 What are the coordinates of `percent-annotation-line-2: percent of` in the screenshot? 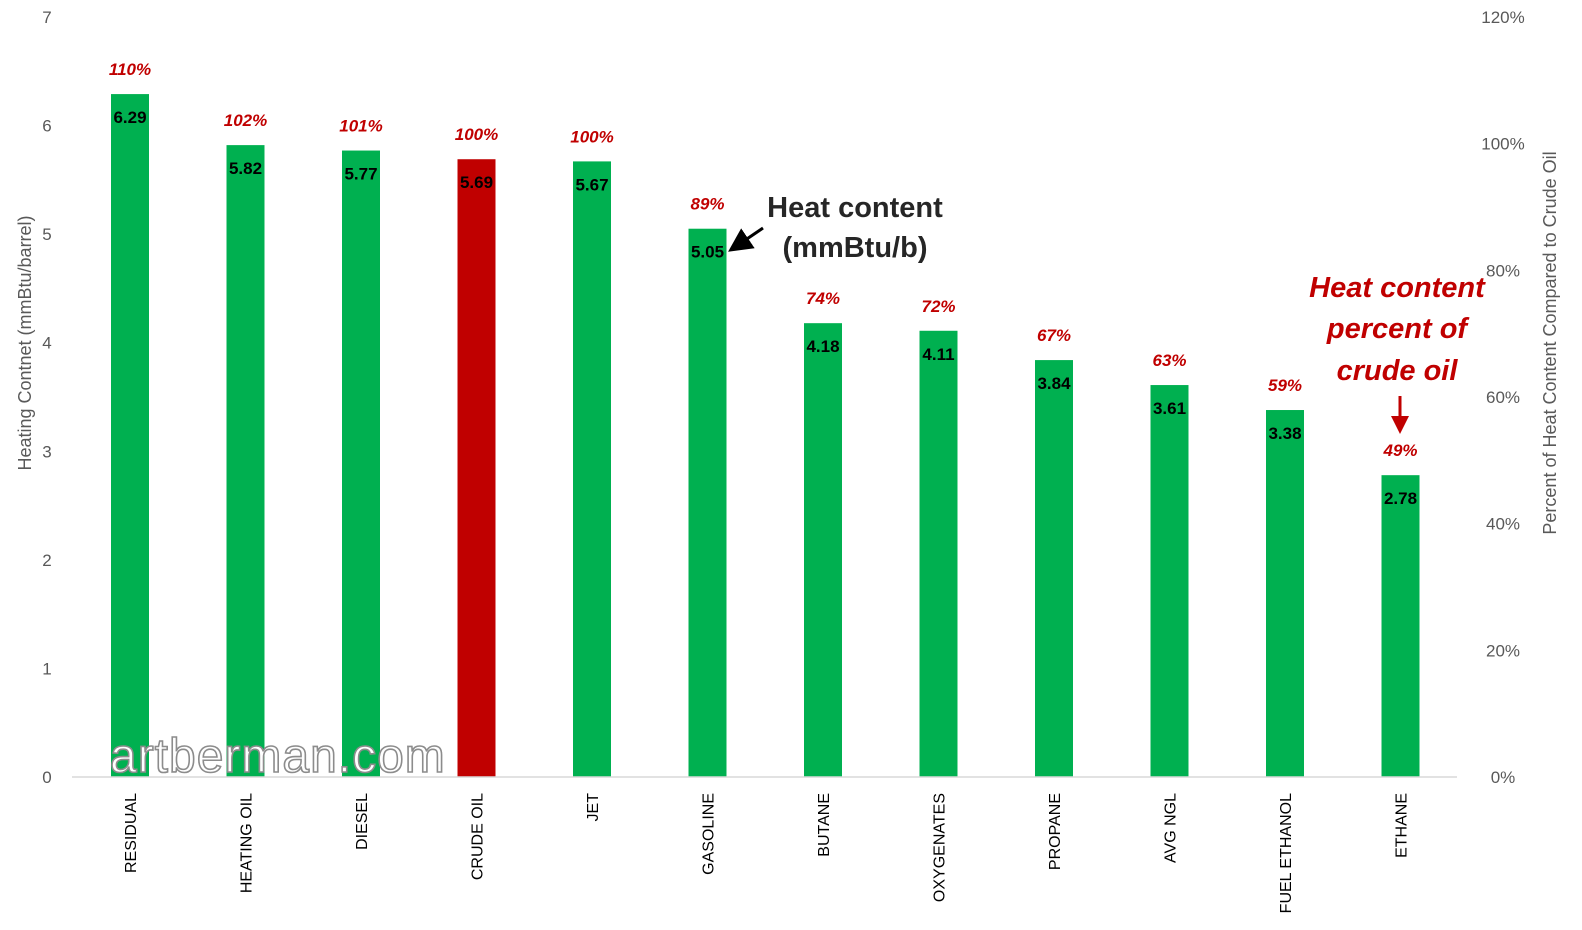 It's located at (1398, 329).